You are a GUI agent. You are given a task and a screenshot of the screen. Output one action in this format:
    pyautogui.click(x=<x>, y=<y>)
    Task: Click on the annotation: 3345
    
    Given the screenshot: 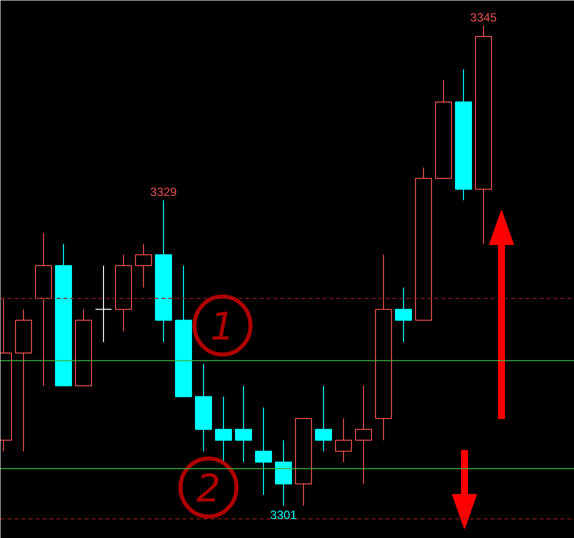 What is the action you would take?
    pyautogui.click(x=484, y=17)
    